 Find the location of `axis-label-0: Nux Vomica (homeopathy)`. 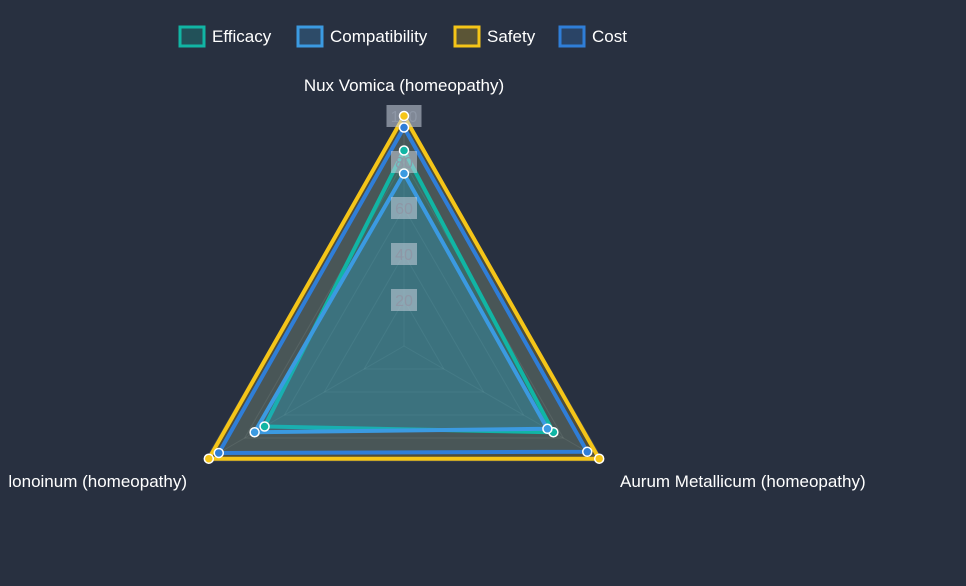

axis-label-0: Nux Vomica (homeopathy) is located at coordinates (404, 85).